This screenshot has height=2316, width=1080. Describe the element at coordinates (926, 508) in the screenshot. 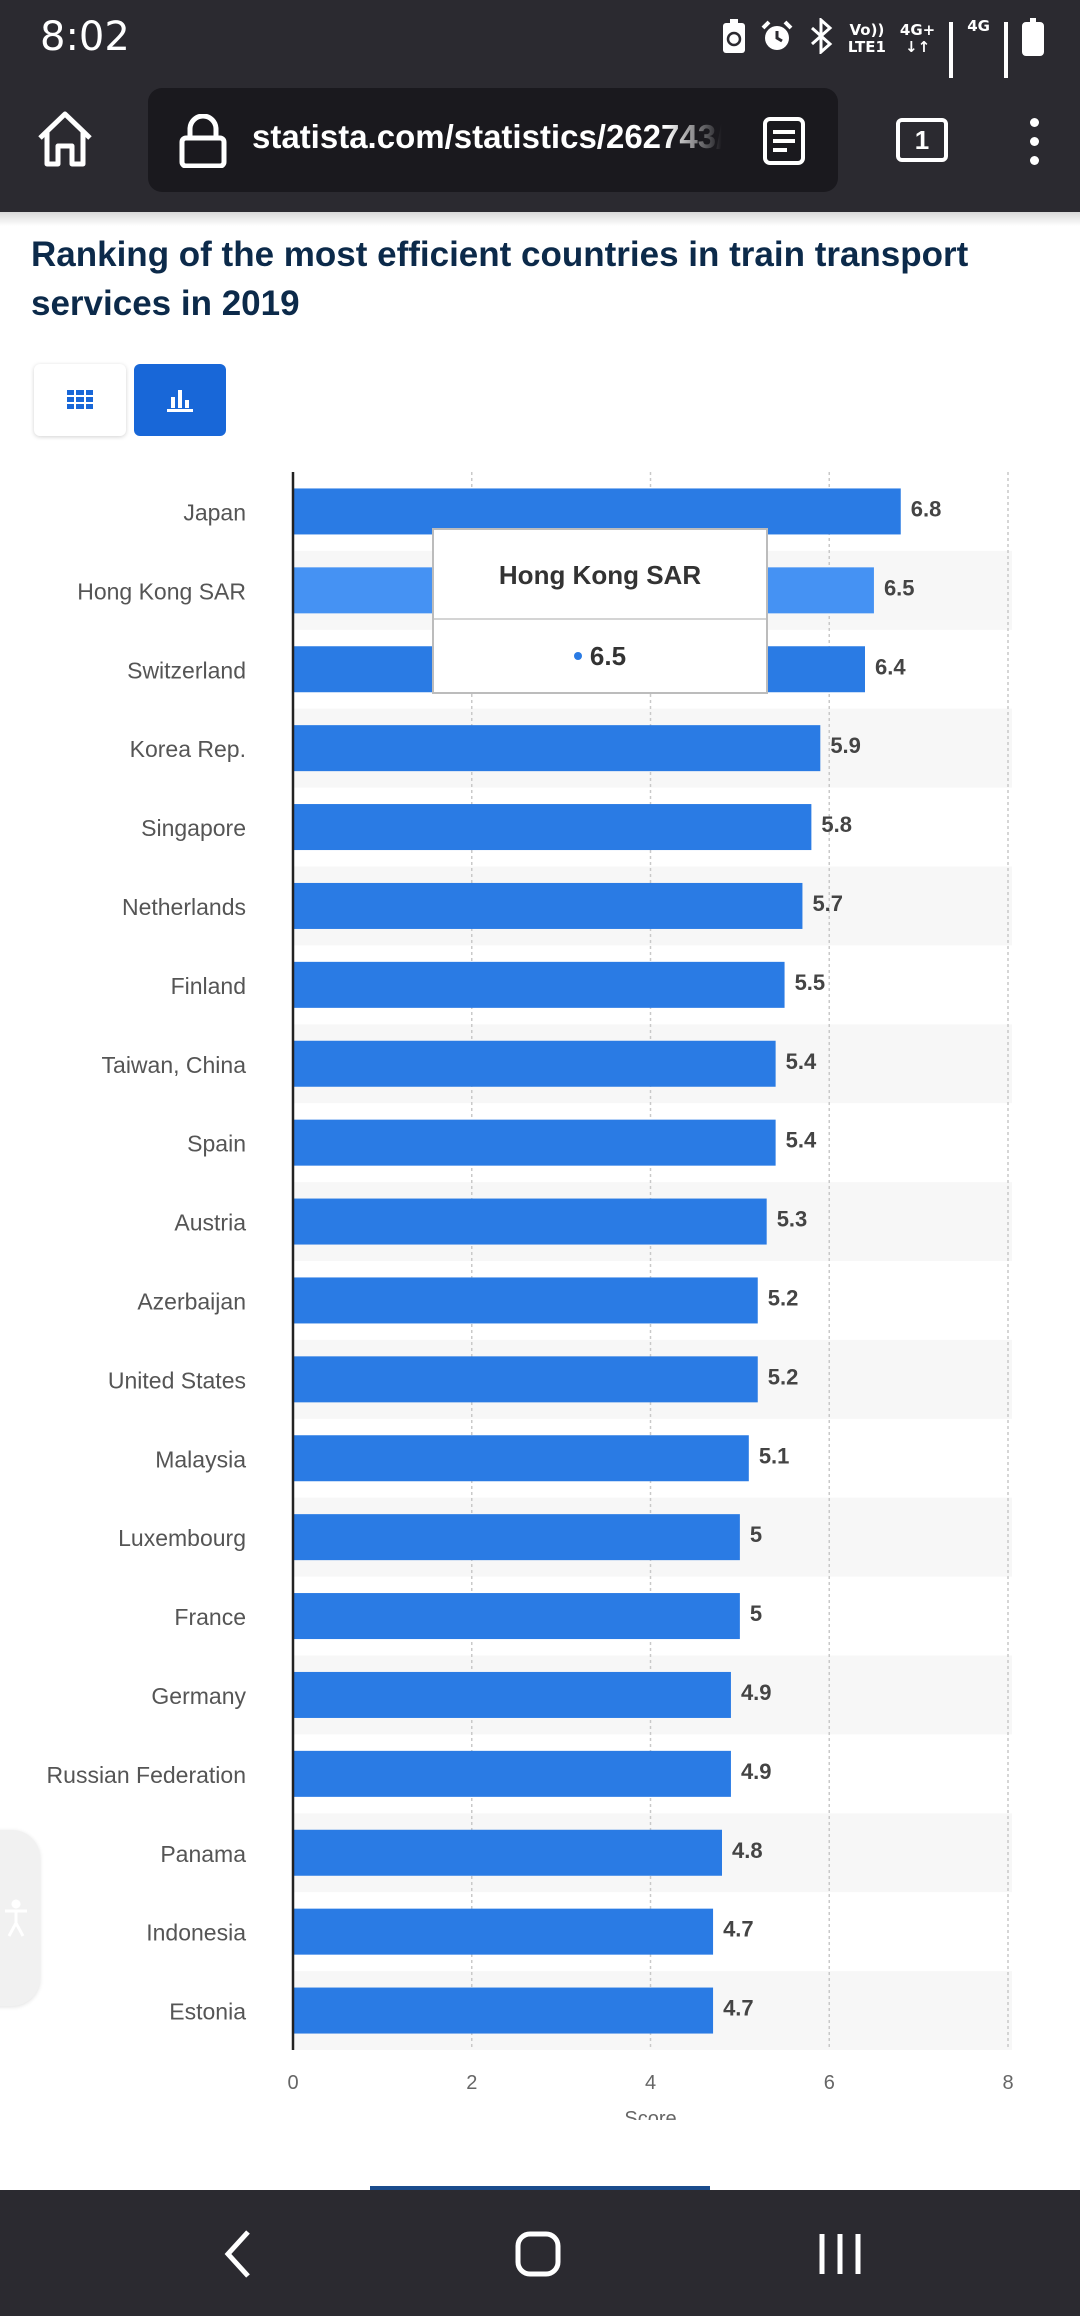

I see `data-label: 6.8` at that location.